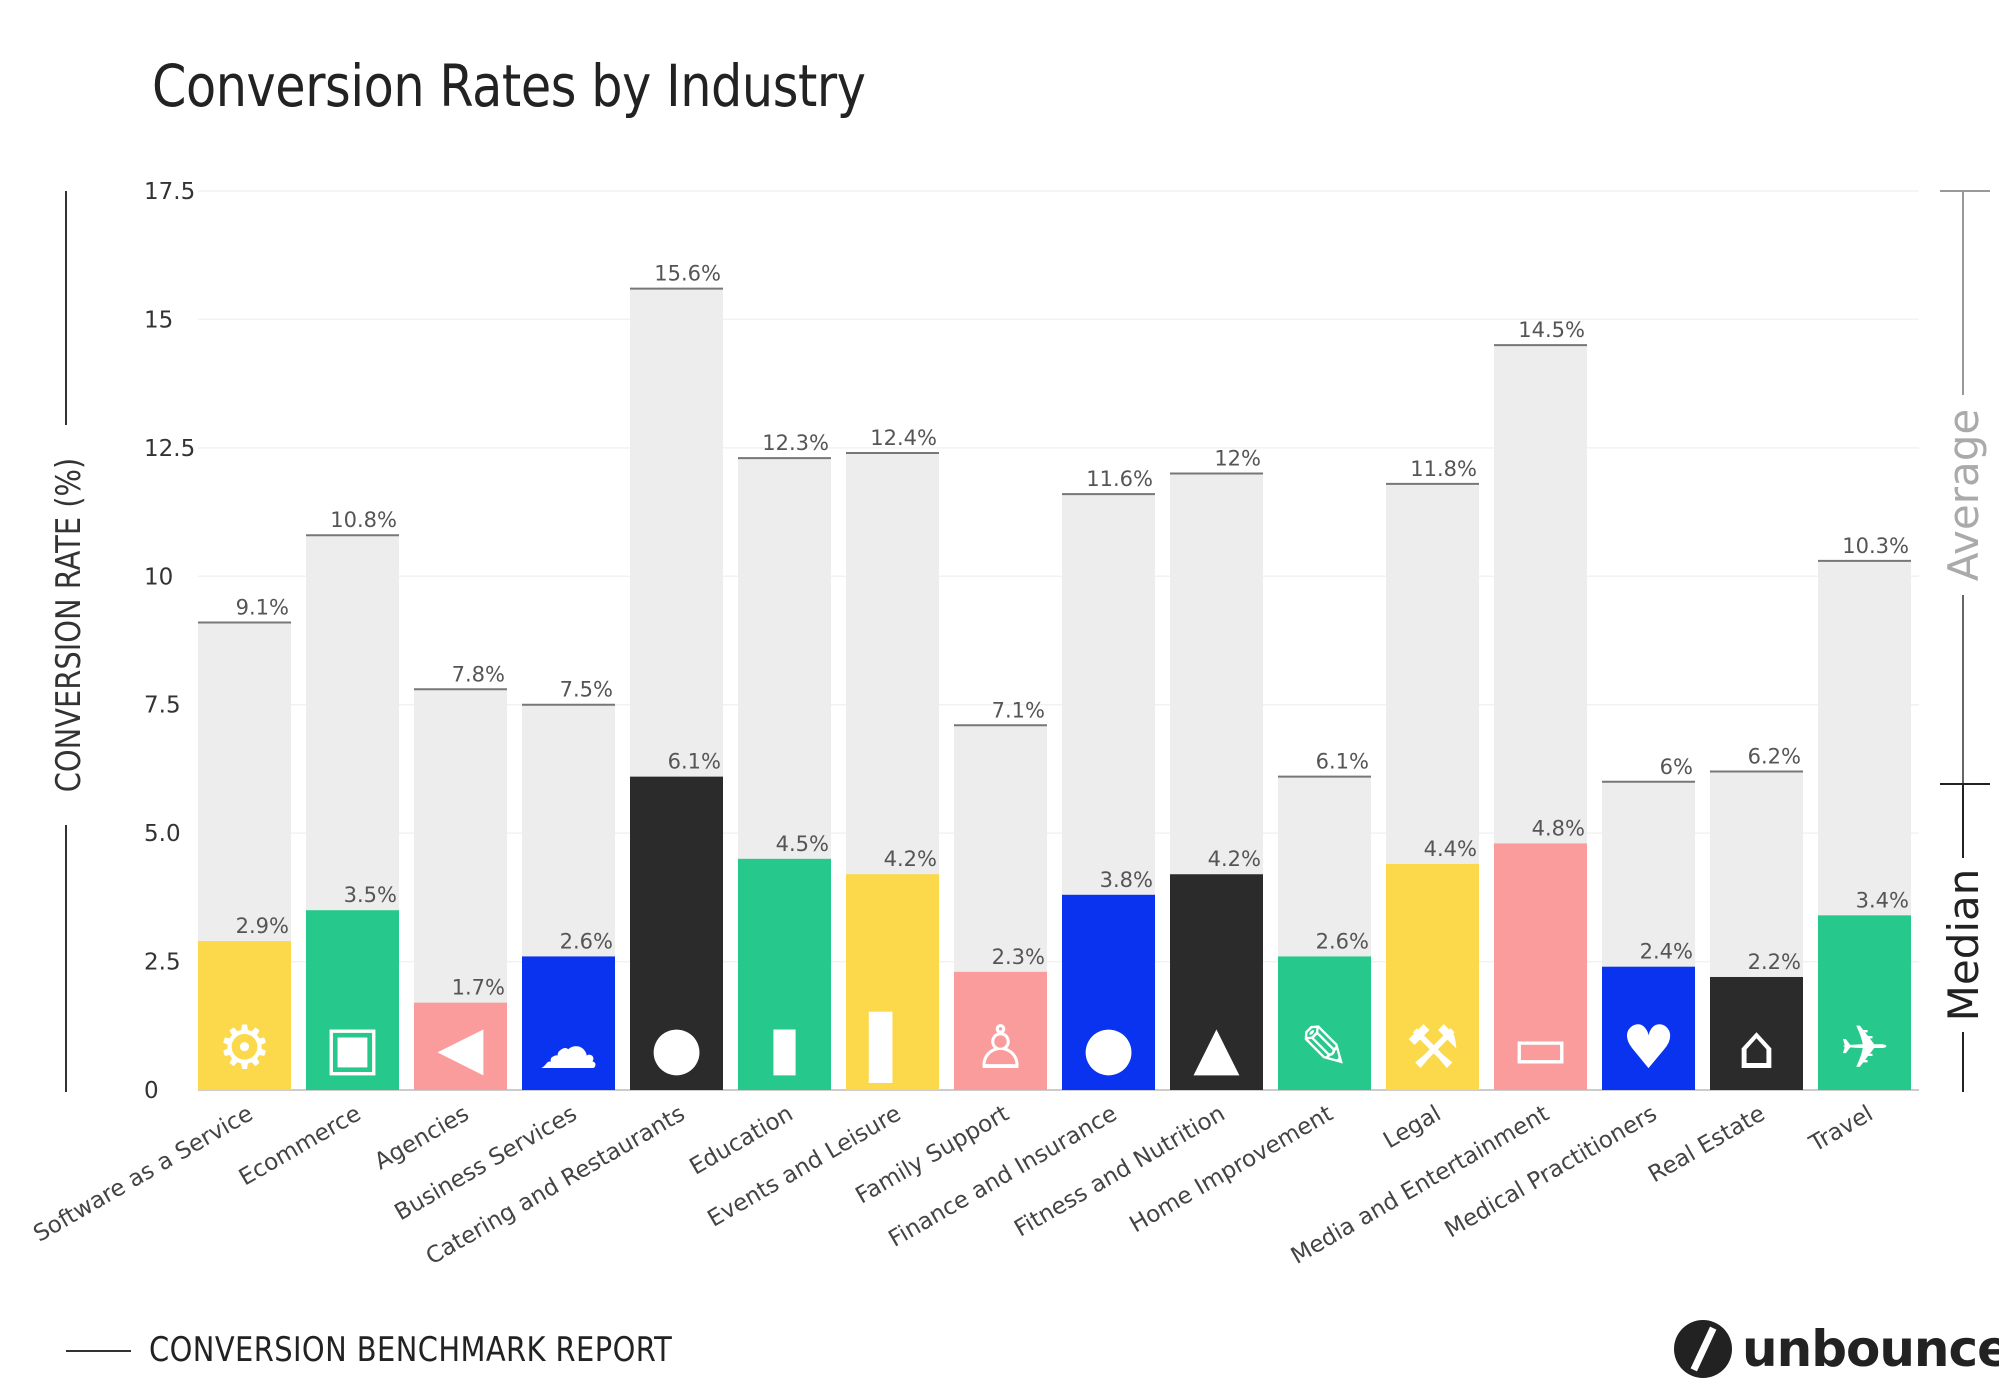 This screenshot has width=1999, height=1389. I want to click on person-icon: ♙, so click(1001, 1048).